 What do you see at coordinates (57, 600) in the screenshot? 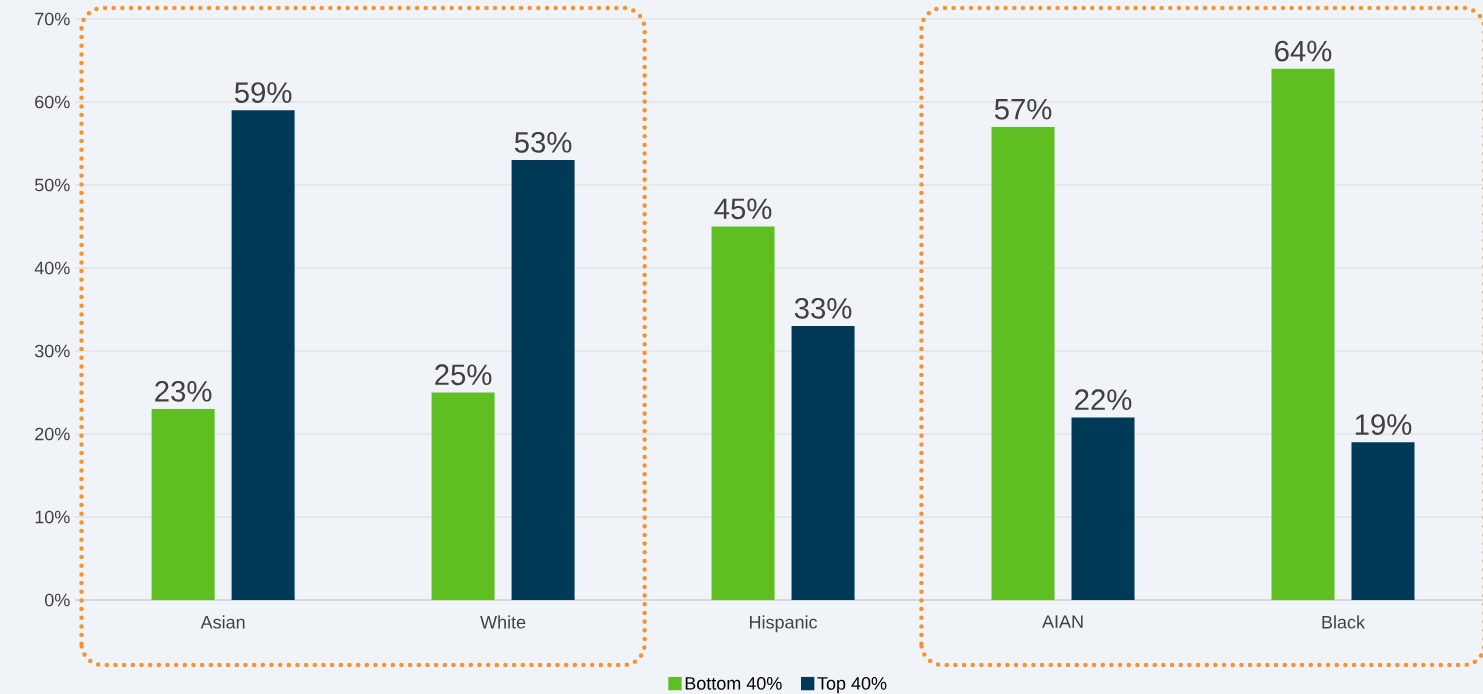
I see `y-tick-label: 0%` at bounding box center [57, 600].